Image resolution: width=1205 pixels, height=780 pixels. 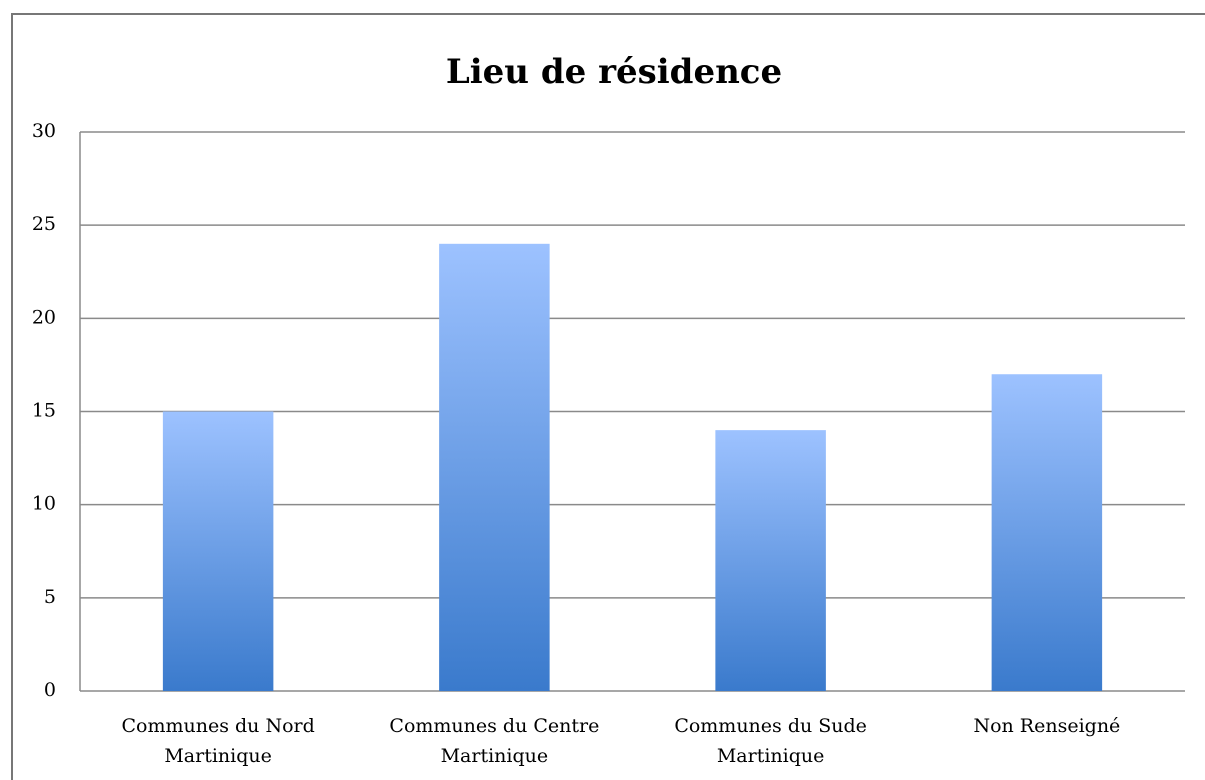 I want to click on y-tick-label: 15, so click(x=44, y=411).